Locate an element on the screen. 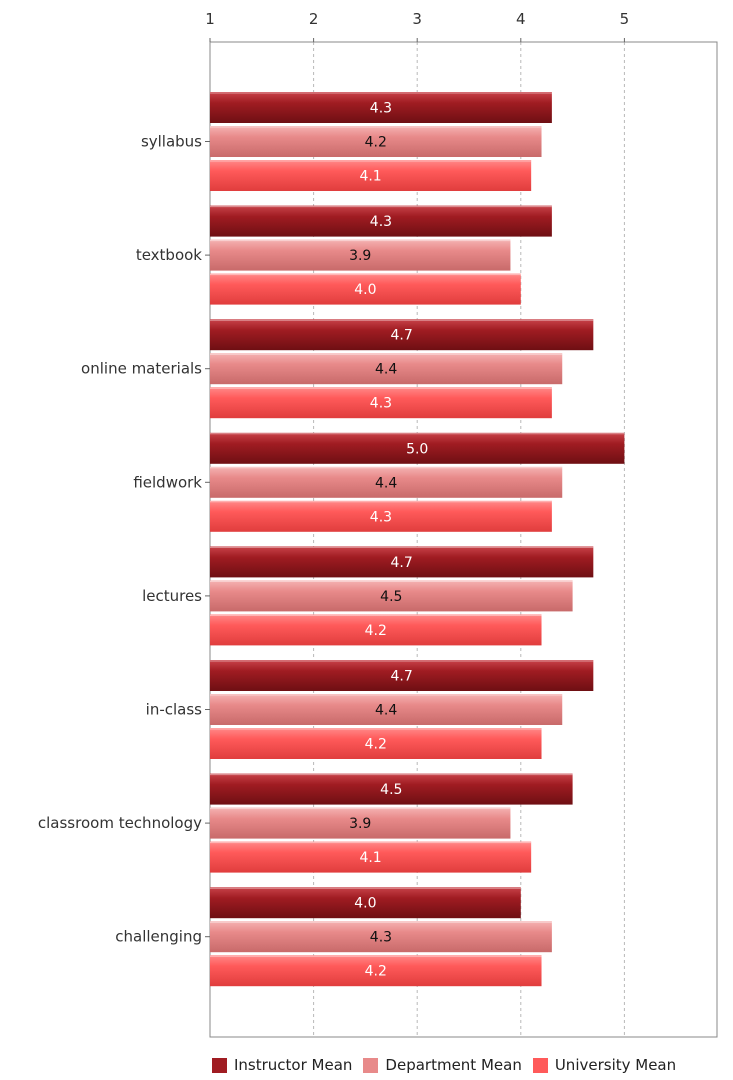 The height and width of the screenshot is (1080, 733). legend-item: University Mean is located at coordinates (604, 1065).